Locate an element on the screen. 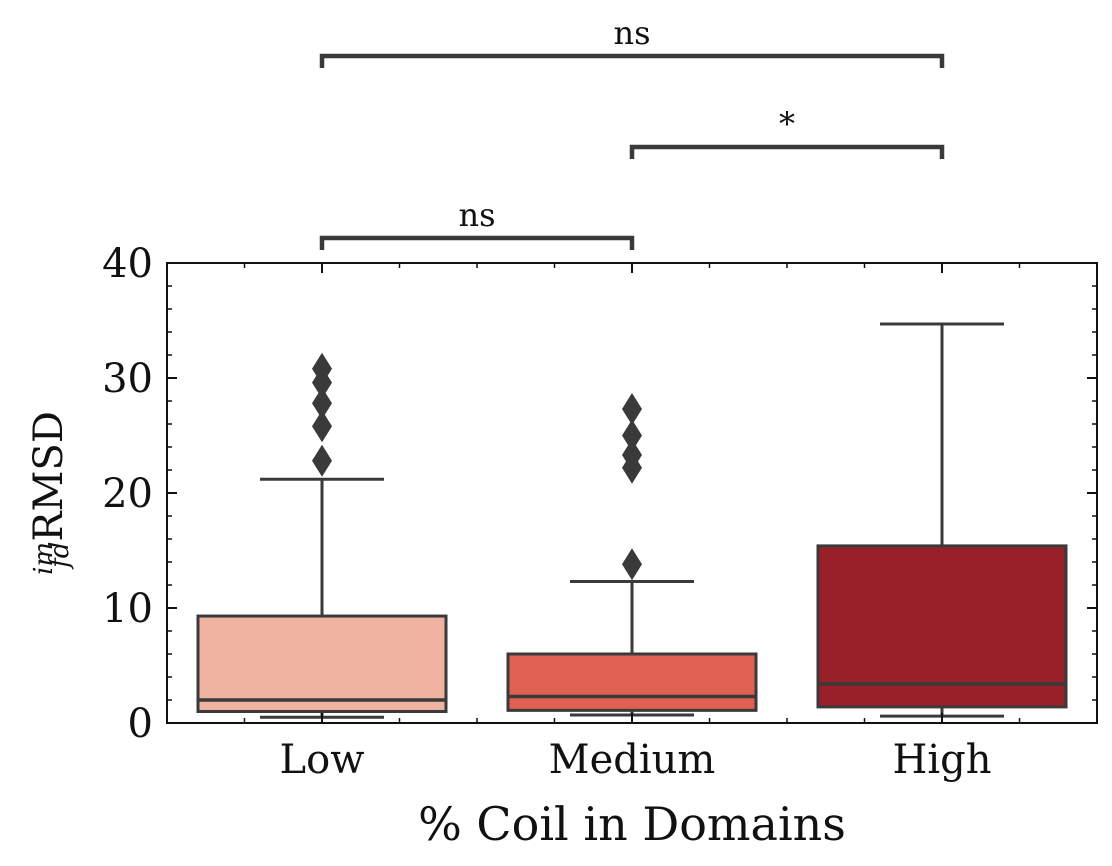  box-high is located at coordinates (942, 520).